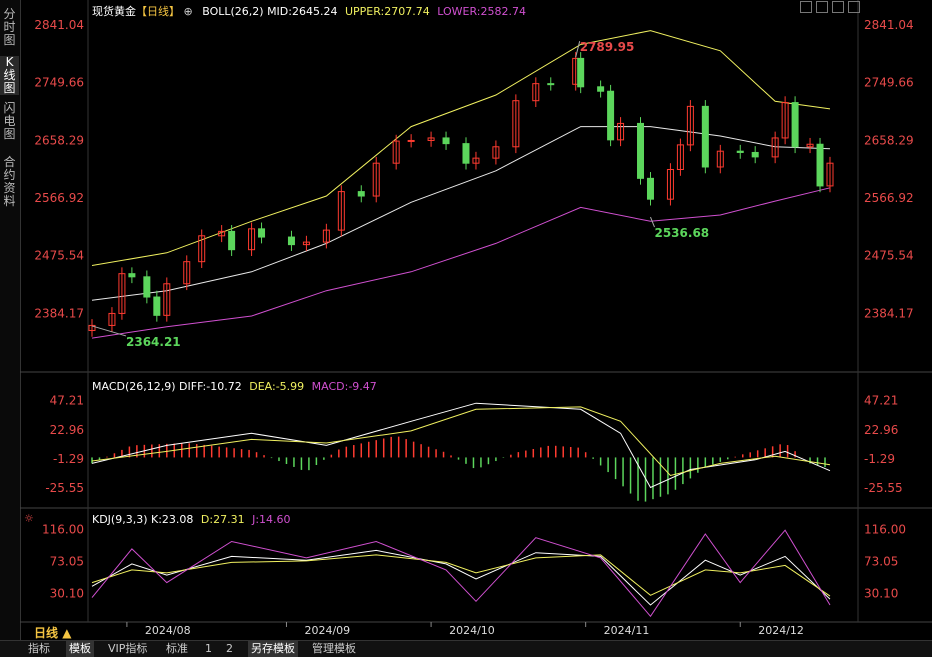  Describe the element at coordinates (889, 140) in the screenshot. I see `price-tick-label-right: 2658.29` at that location.